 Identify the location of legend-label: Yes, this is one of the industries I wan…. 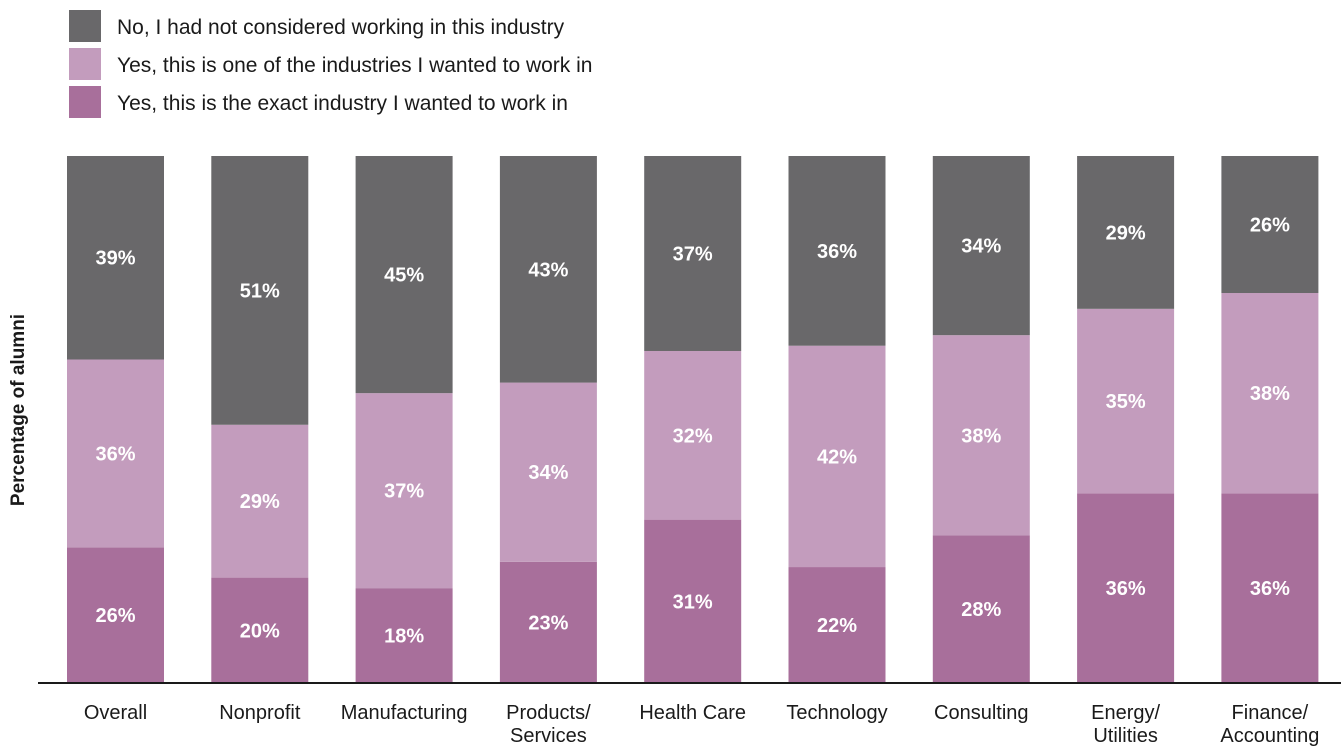
(354, 65).